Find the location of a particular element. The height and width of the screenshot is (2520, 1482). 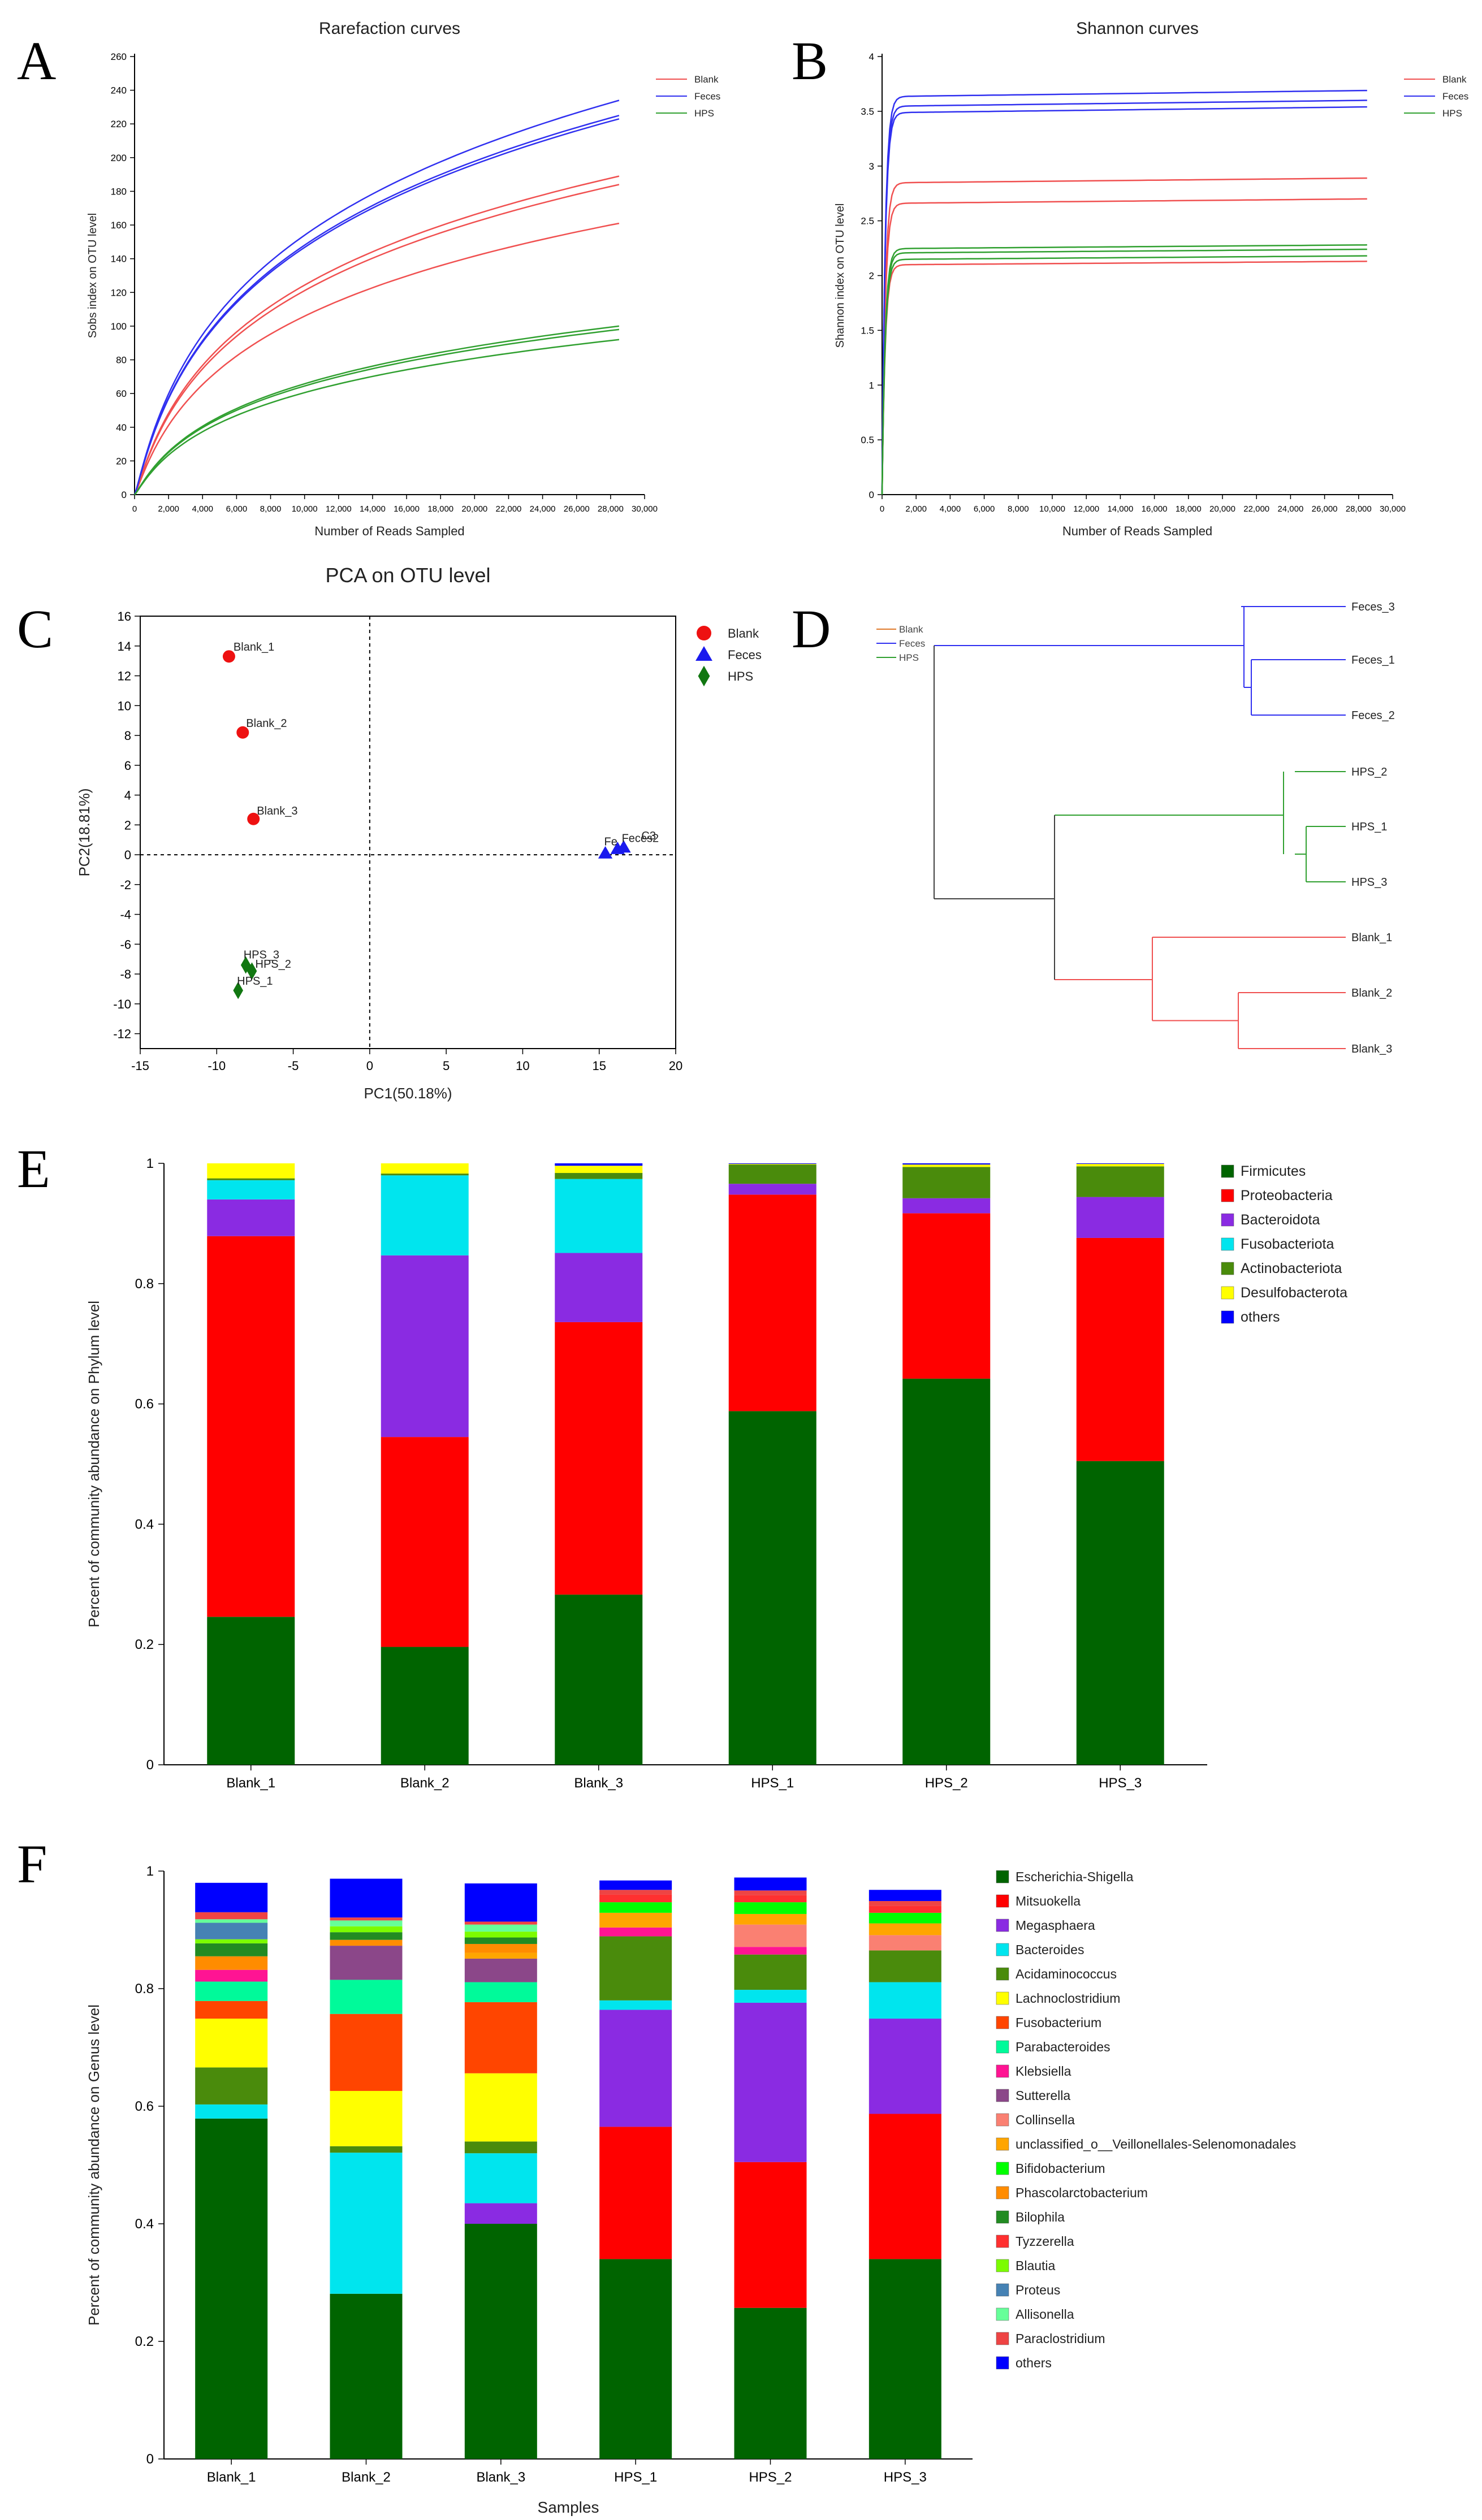

leaf-label: HPS_2 is located at coordinates (1369, 772).